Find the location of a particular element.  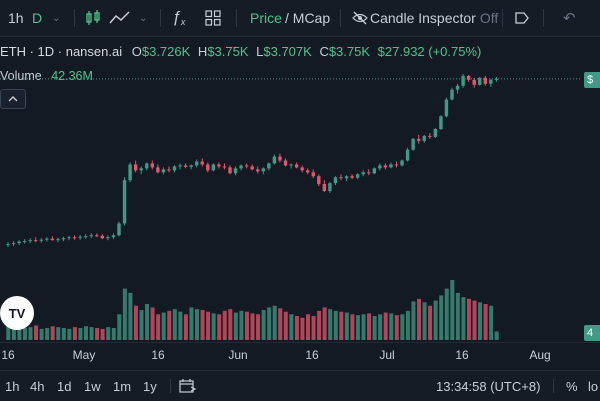

x-tick-label: Jun is located at coordinates (238, 355).